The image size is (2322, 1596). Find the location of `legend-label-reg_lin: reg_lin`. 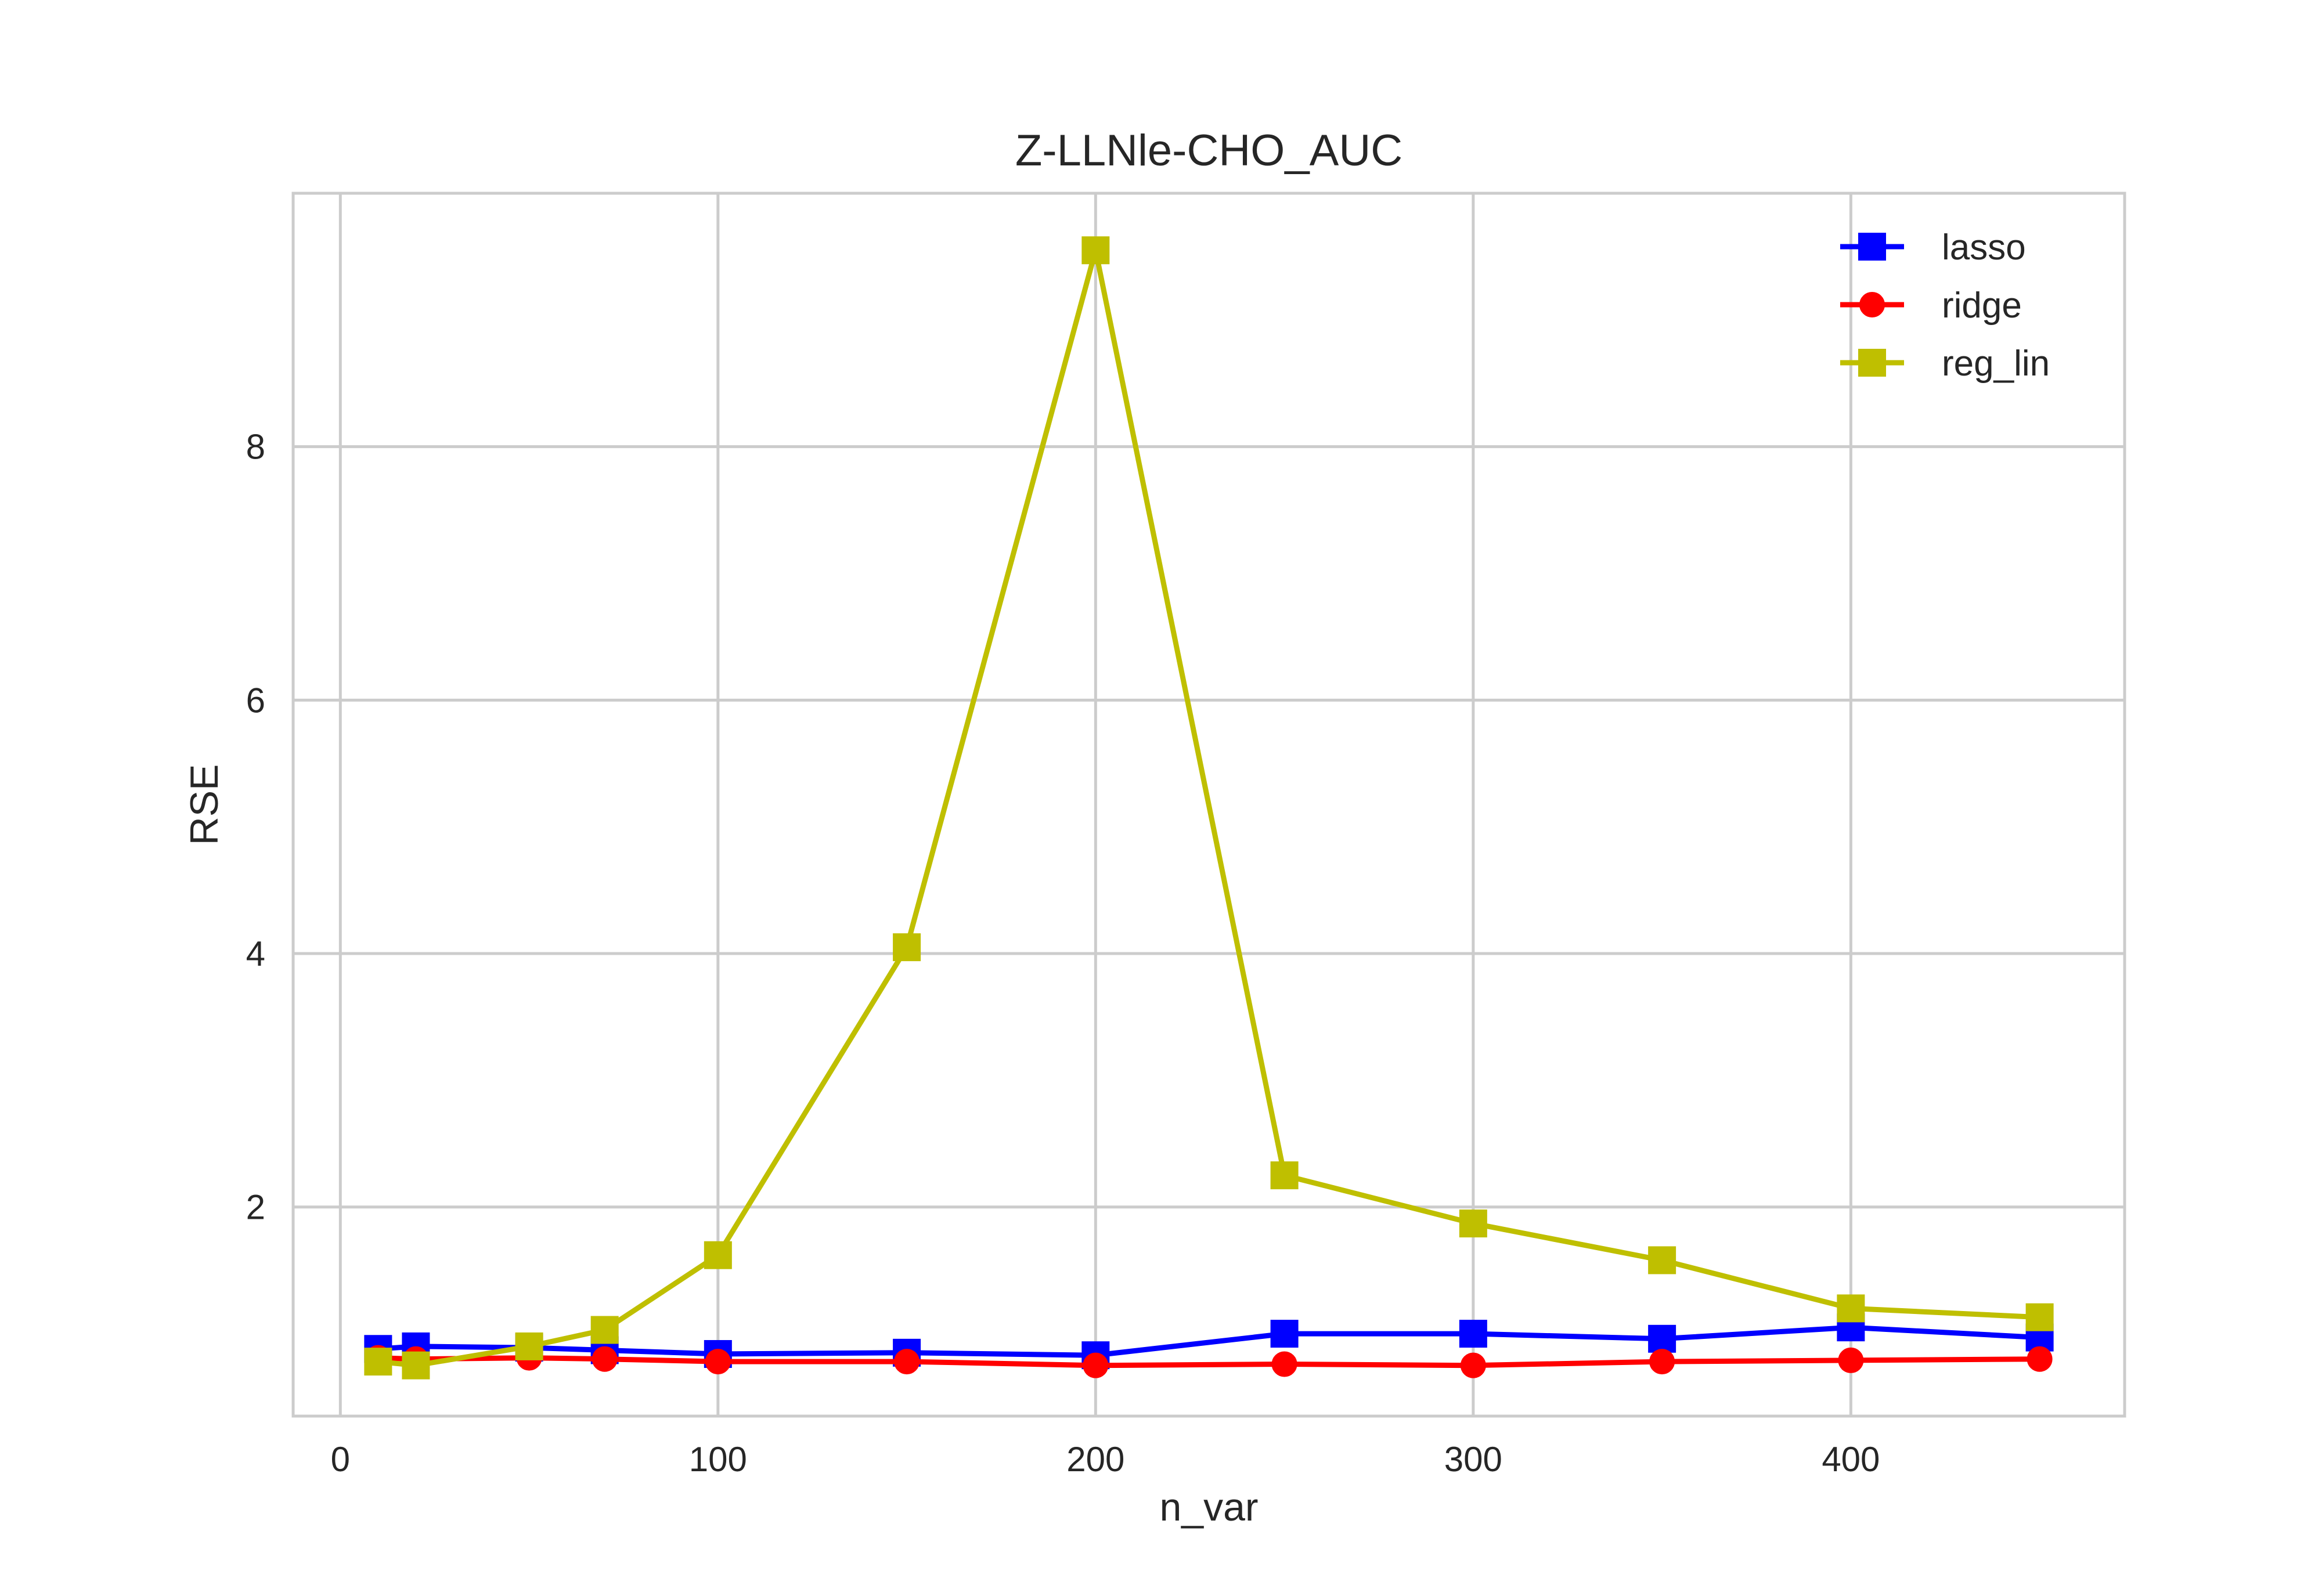

legend-label-reg_lin: reg_lin is located at coordinates (1996, 364).